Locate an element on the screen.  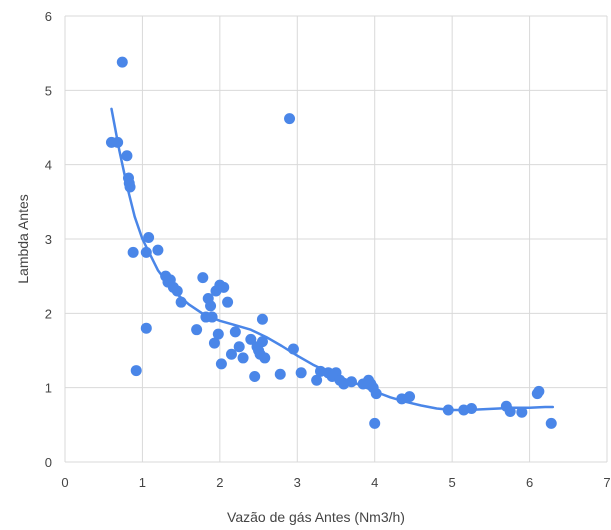
y-axis-title: Lambda Antes is located at coordinates (23, 239).